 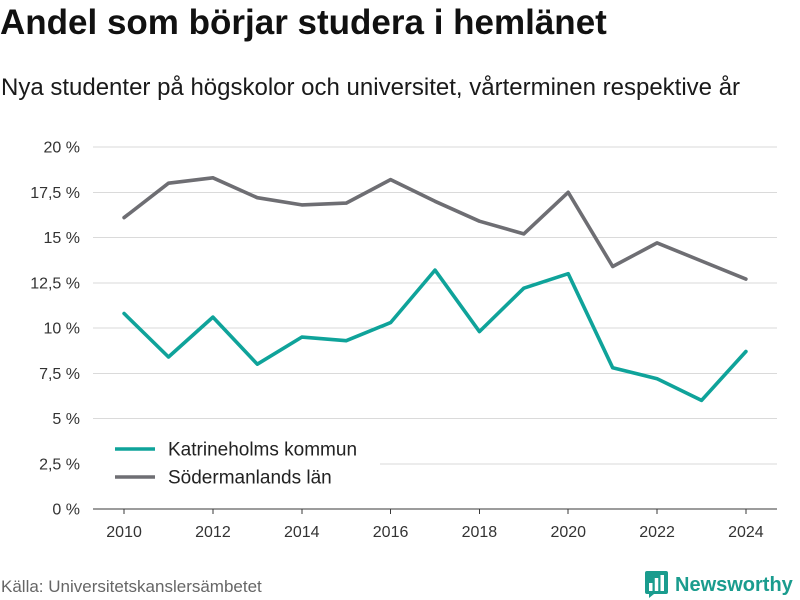 I want to click on y-tick-label: 5 %, so click(x=66, y=419).